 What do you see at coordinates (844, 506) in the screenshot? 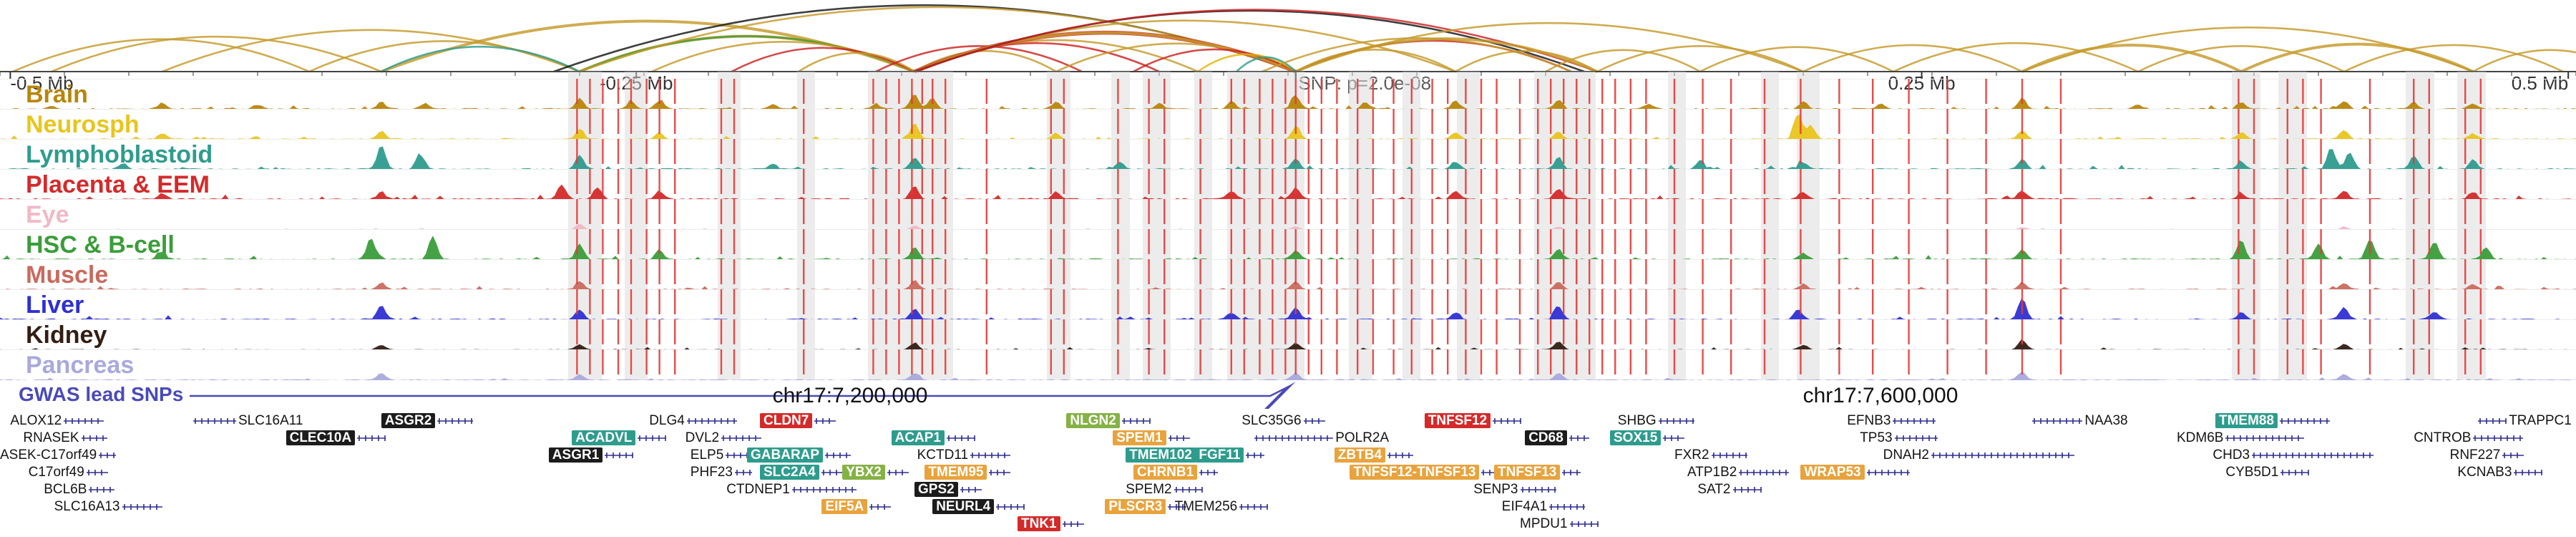
I see `gene-label: EIF5A` at bounding box center [844, 506].